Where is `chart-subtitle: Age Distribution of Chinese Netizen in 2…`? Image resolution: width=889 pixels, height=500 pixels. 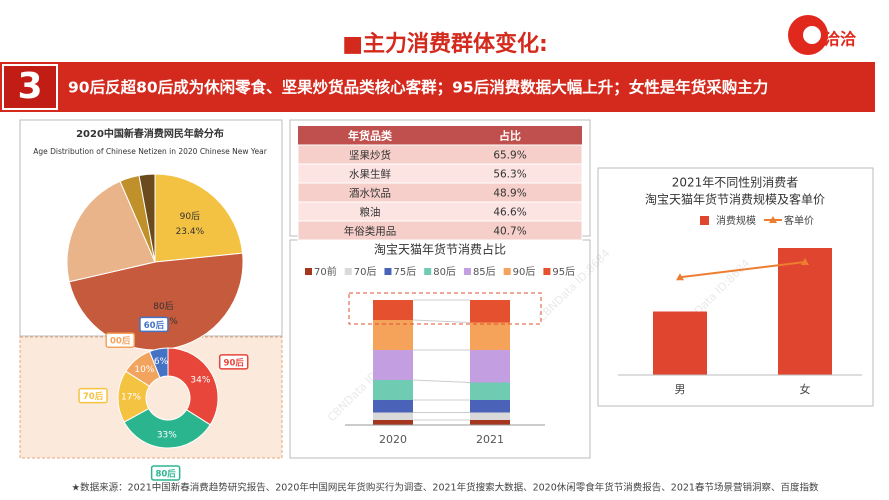 chart-subtitle: Age Distribution of Chinese Netizen in 2… is located at coordinates (150, 151).